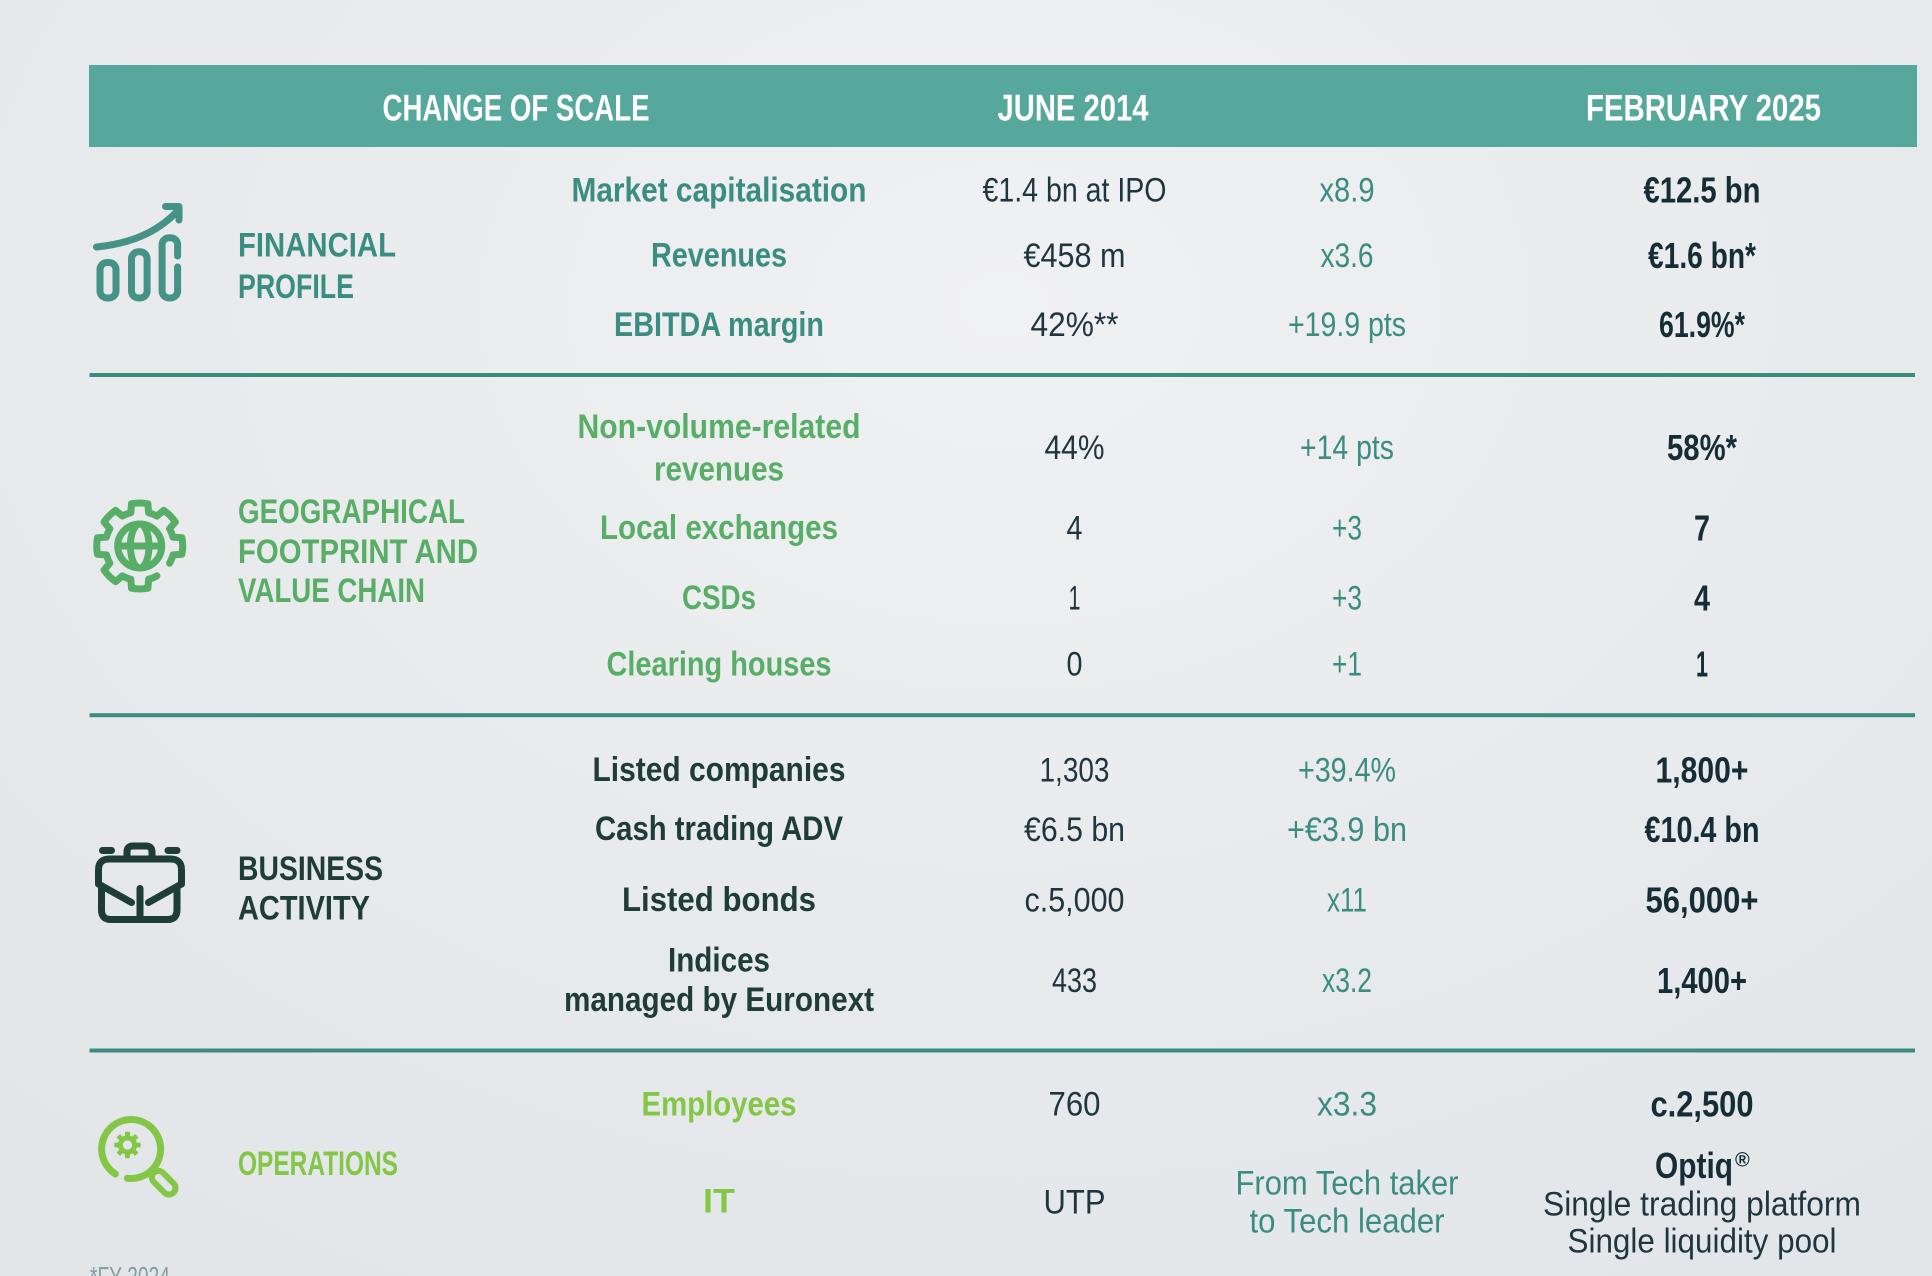  Describe the element at coordinates (719, 256) in the screenshot. I see `svg-text: Revenues` at that location.